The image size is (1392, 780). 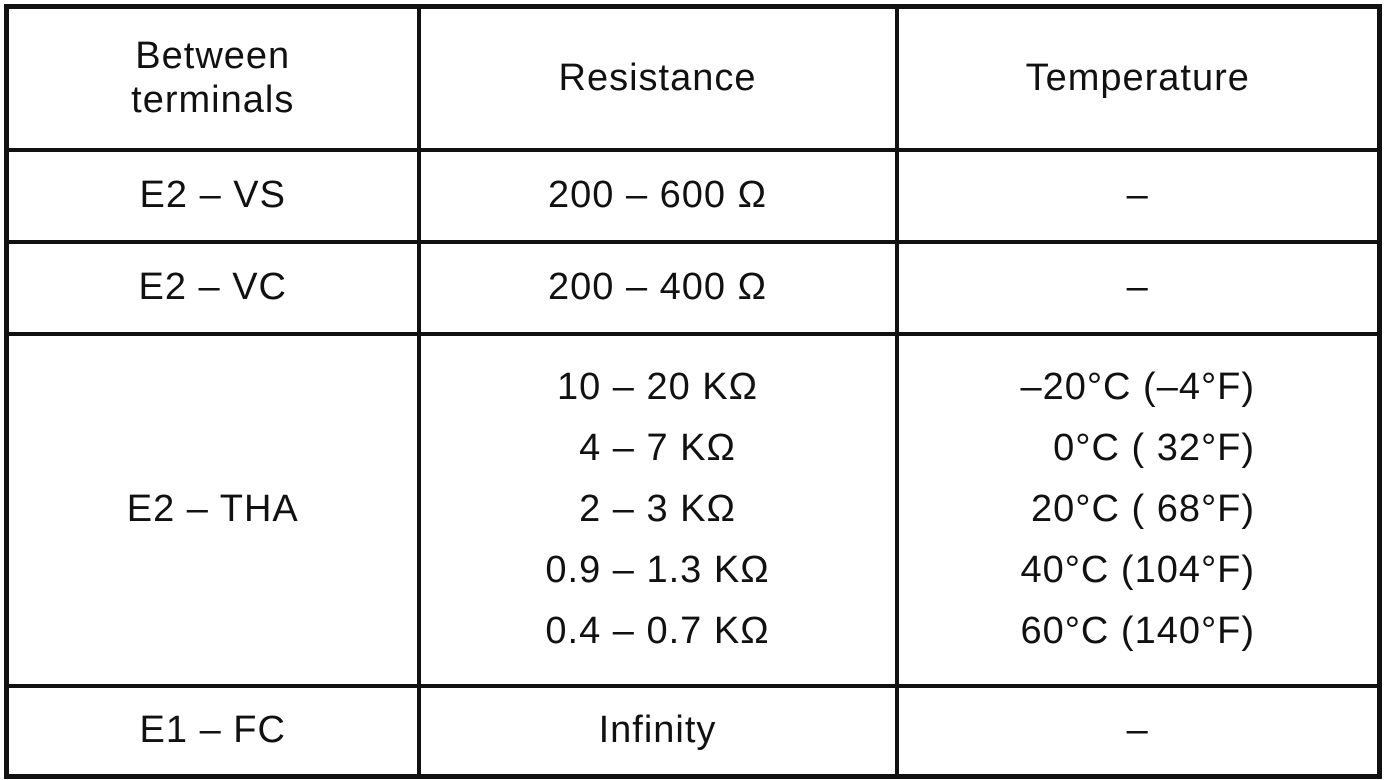 I want to click on terminals-cell: E2 – THA, so click(x=212, y=509).